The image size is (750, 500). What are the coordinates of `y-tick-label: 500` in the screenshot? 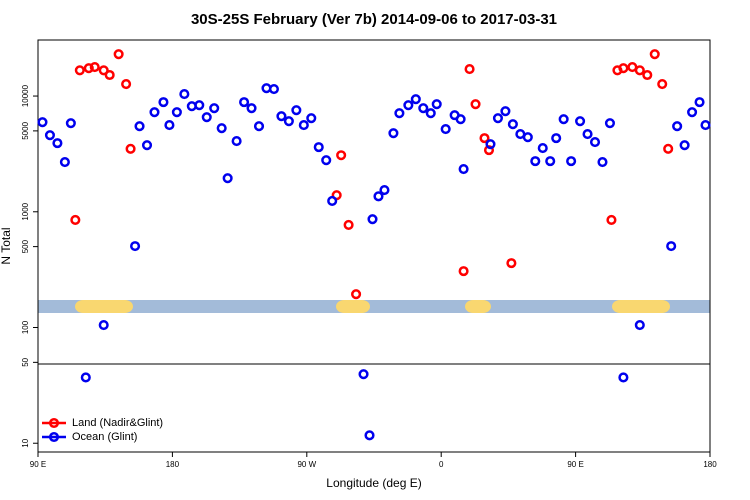 It's located at (25, 246).